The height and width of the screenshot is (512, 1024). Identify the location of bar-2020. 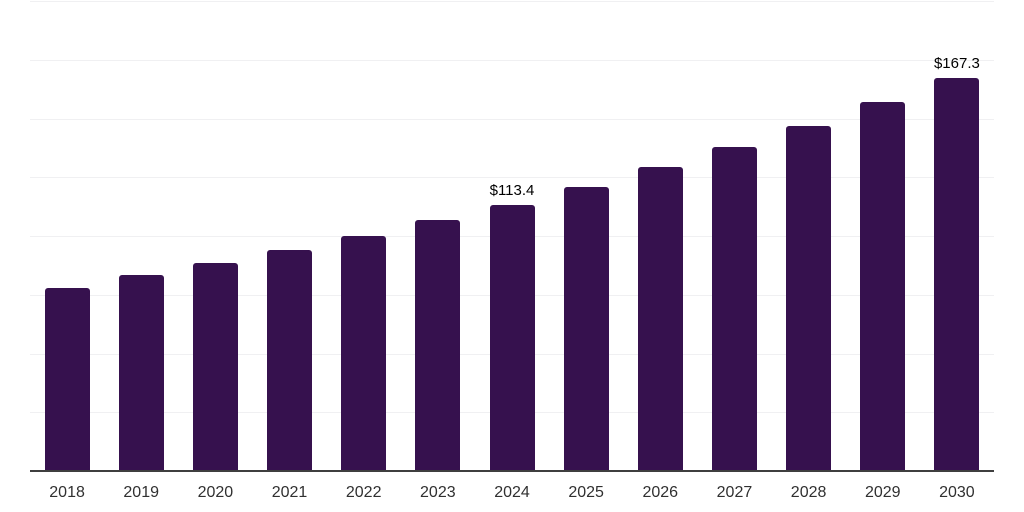
(215, 366).